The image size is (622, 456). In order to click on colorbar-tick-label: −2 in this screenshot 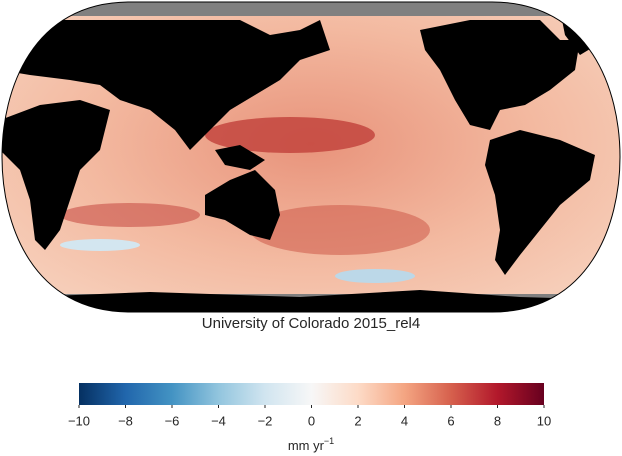, I will do `click(265, 420)`.